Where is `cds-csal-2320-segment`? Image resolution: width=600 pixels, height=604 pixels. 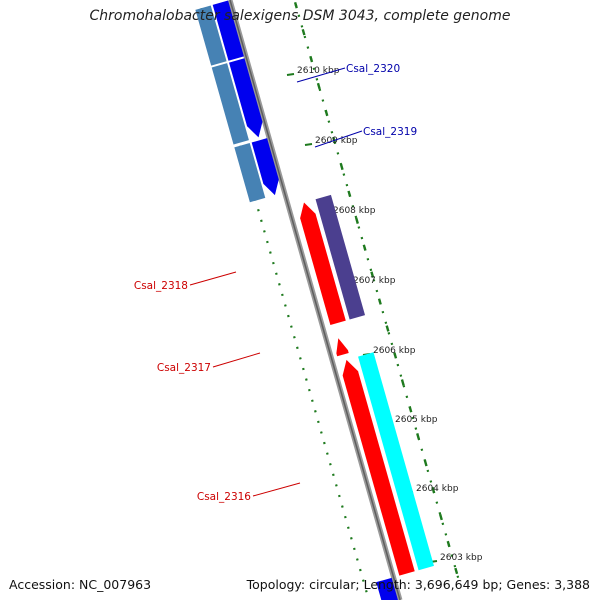 cds-csal-2320-segment is located at coordinates (230, 104).